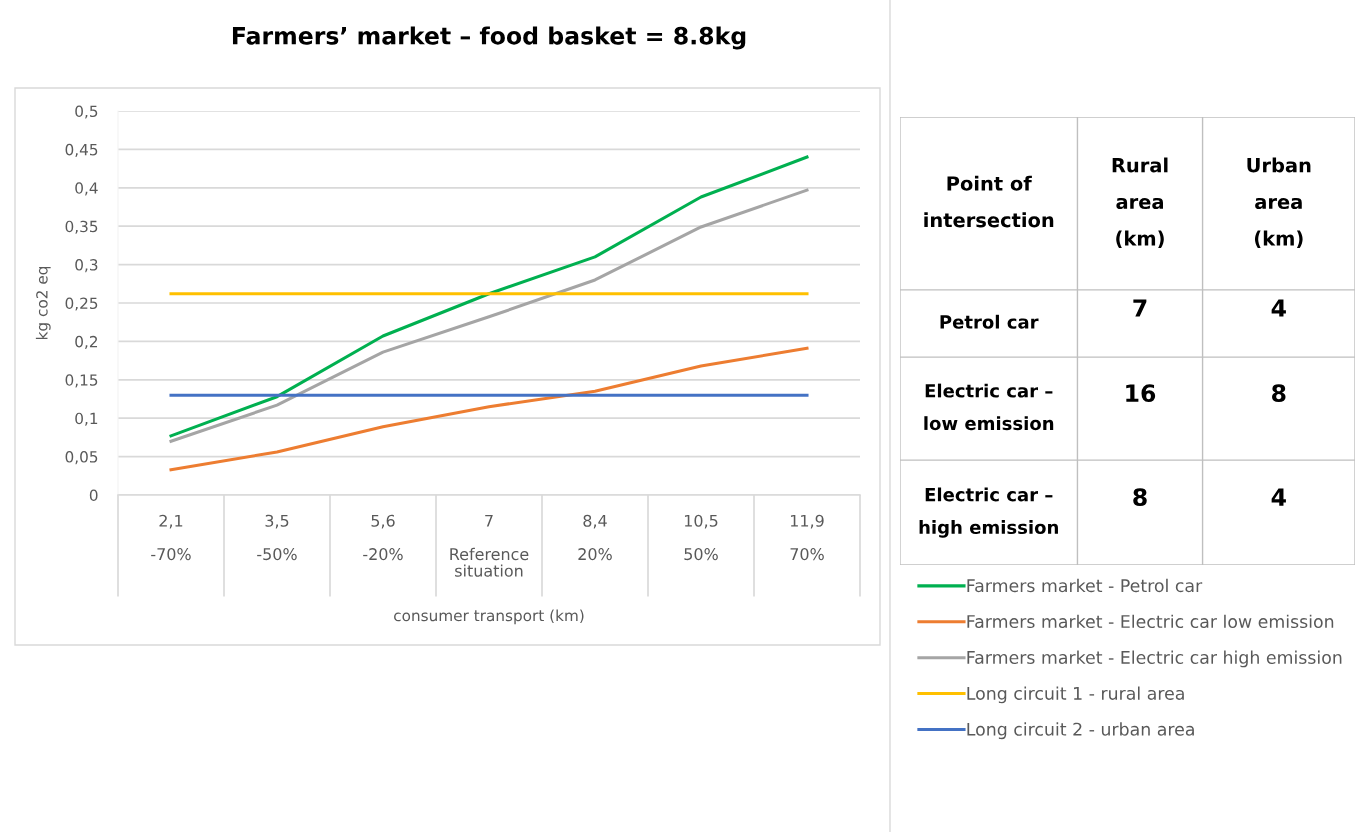 This screenshot has height=832, width=1359. Describe the element at coordinates (81, 304) in the screenshot. I see `y-tick-label: 0,25` at that location.